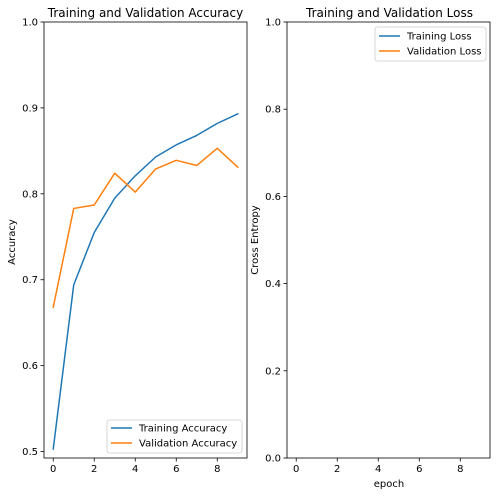 The height and width of the screenshot is (496, 497). What do you see at coordinates (460, 469) in the screenshot?
I see `loss-xtick-label: 8` at bounding box center [460, 469].